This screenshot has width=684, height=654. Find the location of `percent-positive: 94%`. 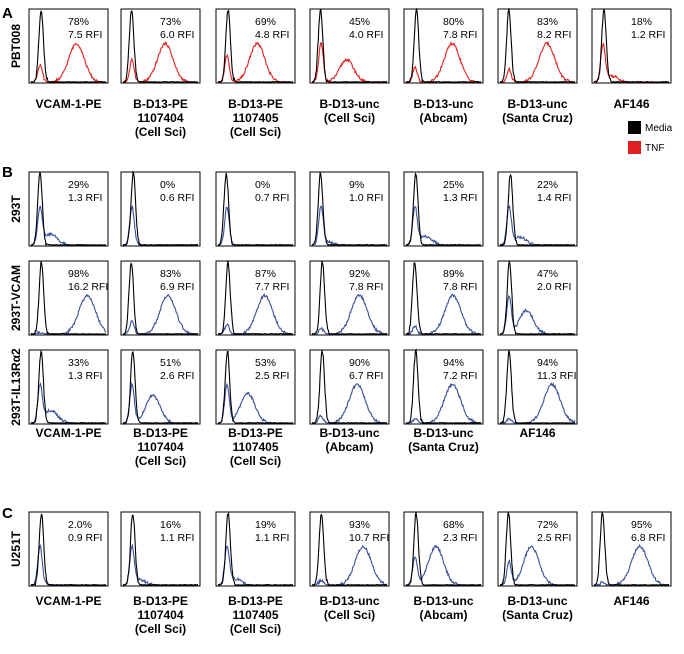

percent-positive: 94% is located at coordinates (547, 363).